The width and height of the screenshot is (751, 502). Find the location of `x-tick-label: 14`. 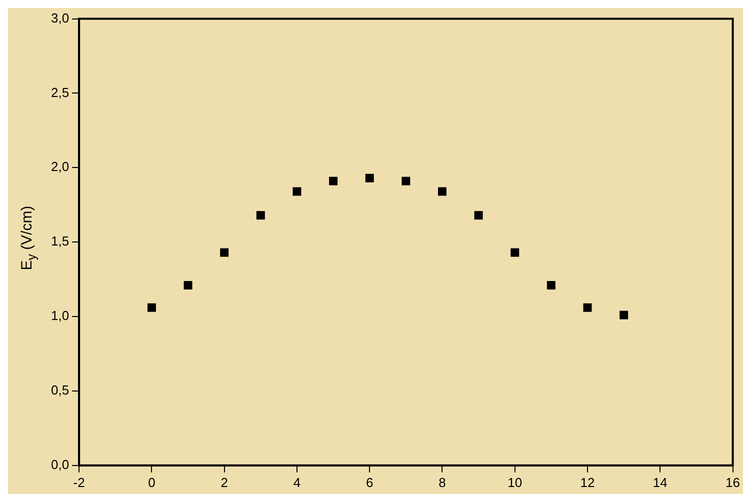

x-tick-label: 14 is located at coordinates (660, 482).